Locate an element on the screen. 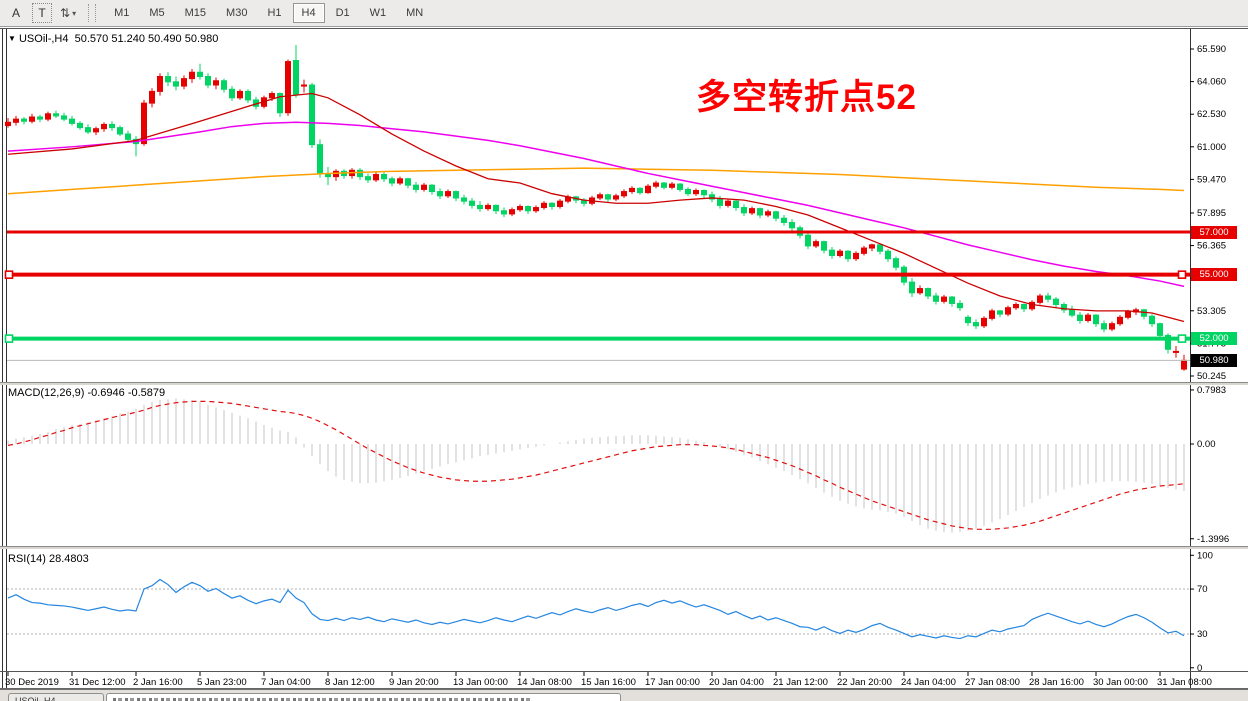 This screenshot has height=701, width=1248. font-tool-button: A is located at coordinates (16, 13).